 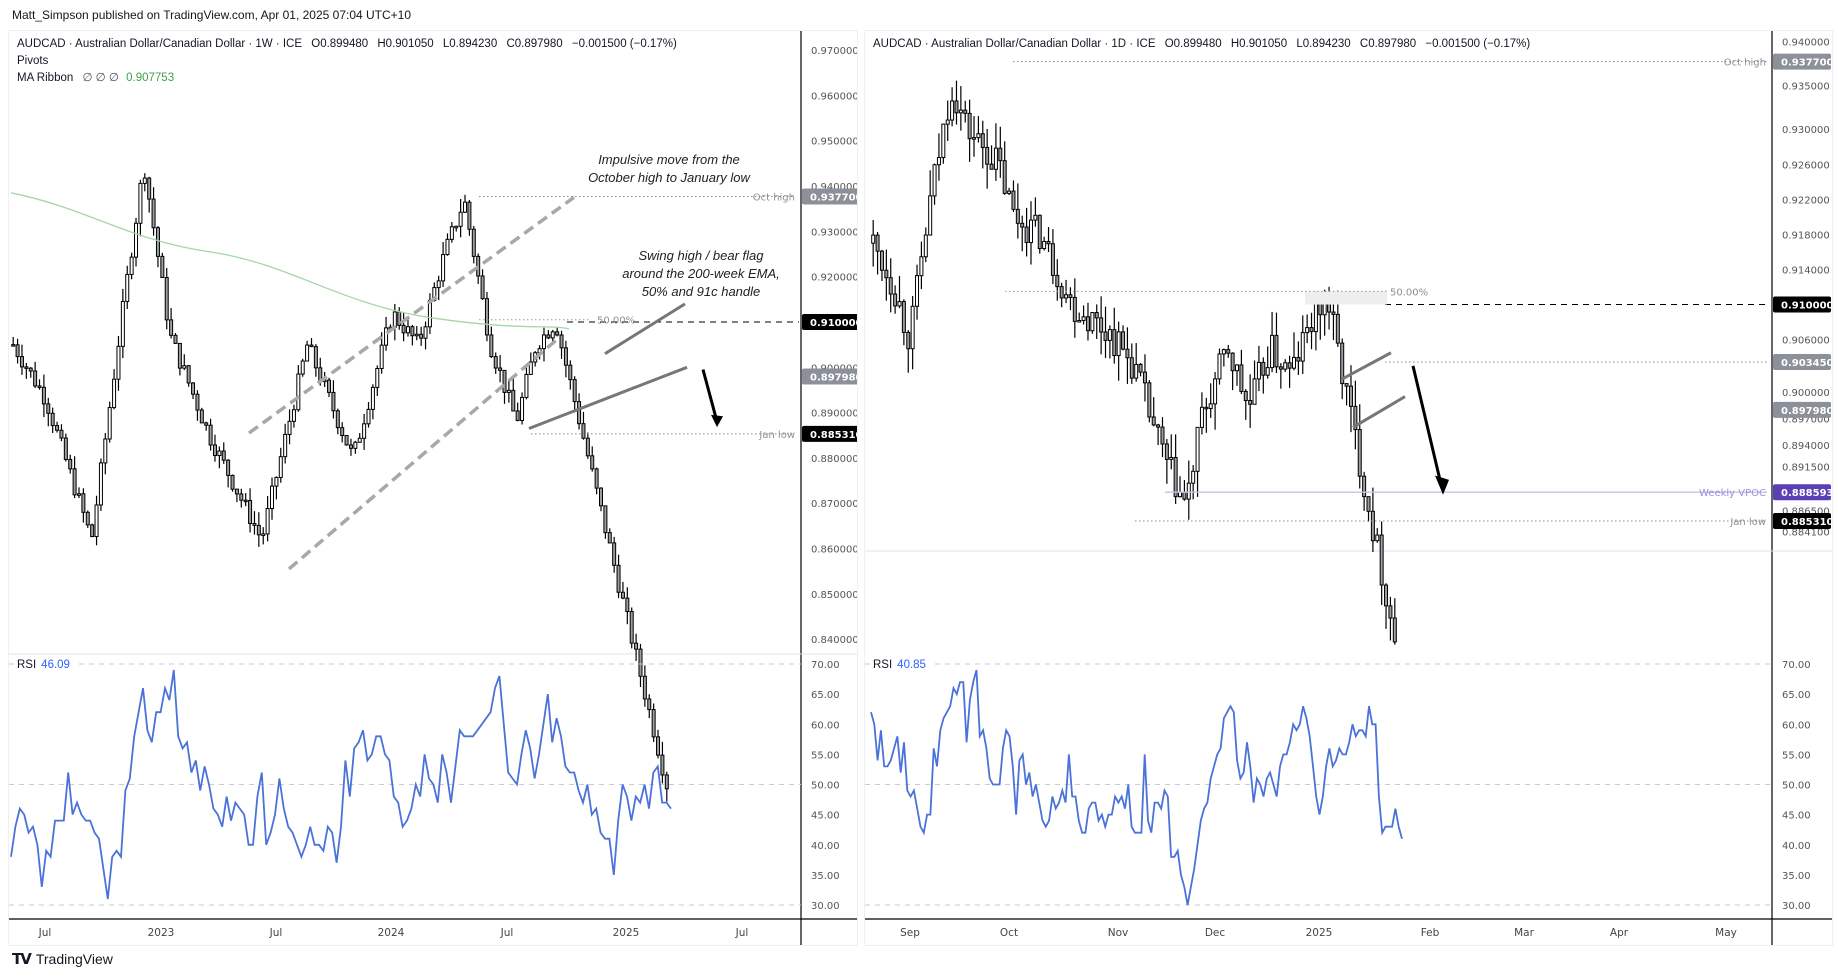 What do you see at coordinates (1009, 933) in the screenshot?
I see `date-tick-label: Oct` at bounding box center [1009, 933].